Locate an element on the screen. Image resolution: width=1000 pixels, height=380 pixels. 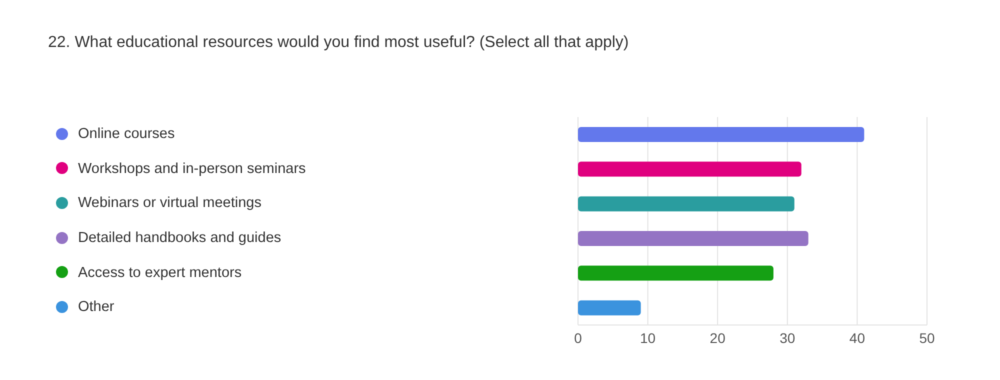
legend-label: Other is located at coordinates (96, 307).